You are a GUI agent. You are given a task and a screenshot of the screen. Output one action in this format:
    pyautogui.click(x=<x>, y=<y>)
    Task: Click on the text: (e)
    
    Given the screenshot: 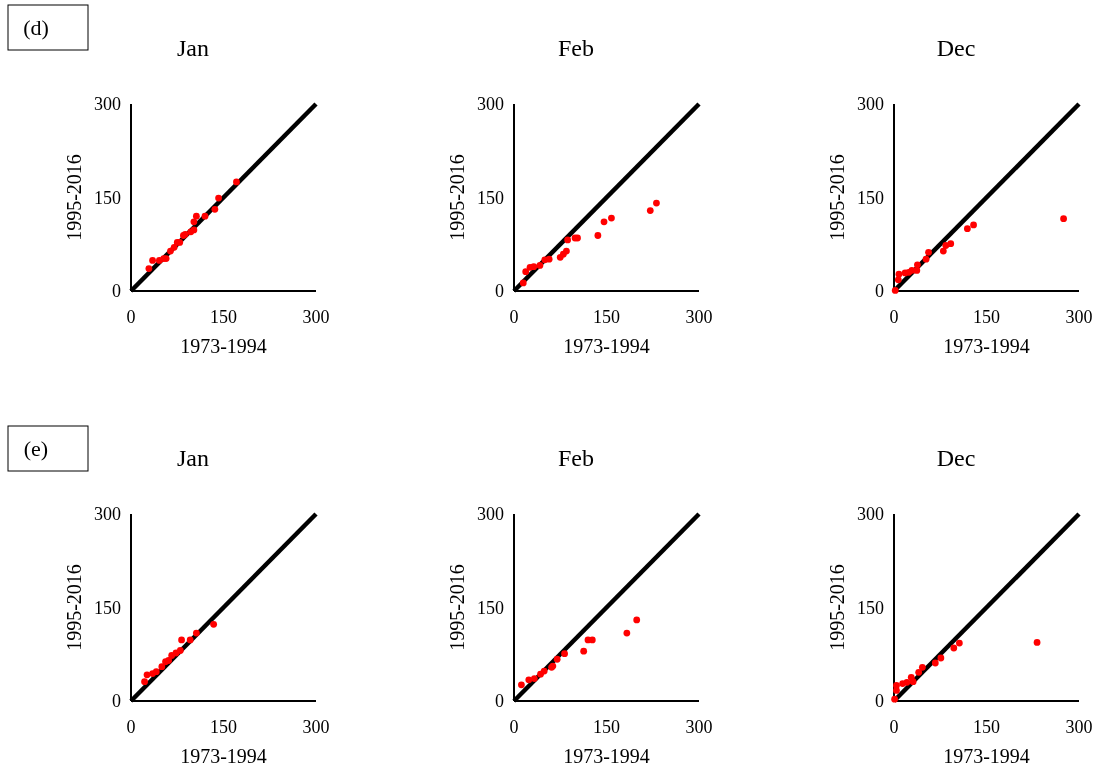 What is the action you would take?
    pyautogui.click(x=36, y=448)
    